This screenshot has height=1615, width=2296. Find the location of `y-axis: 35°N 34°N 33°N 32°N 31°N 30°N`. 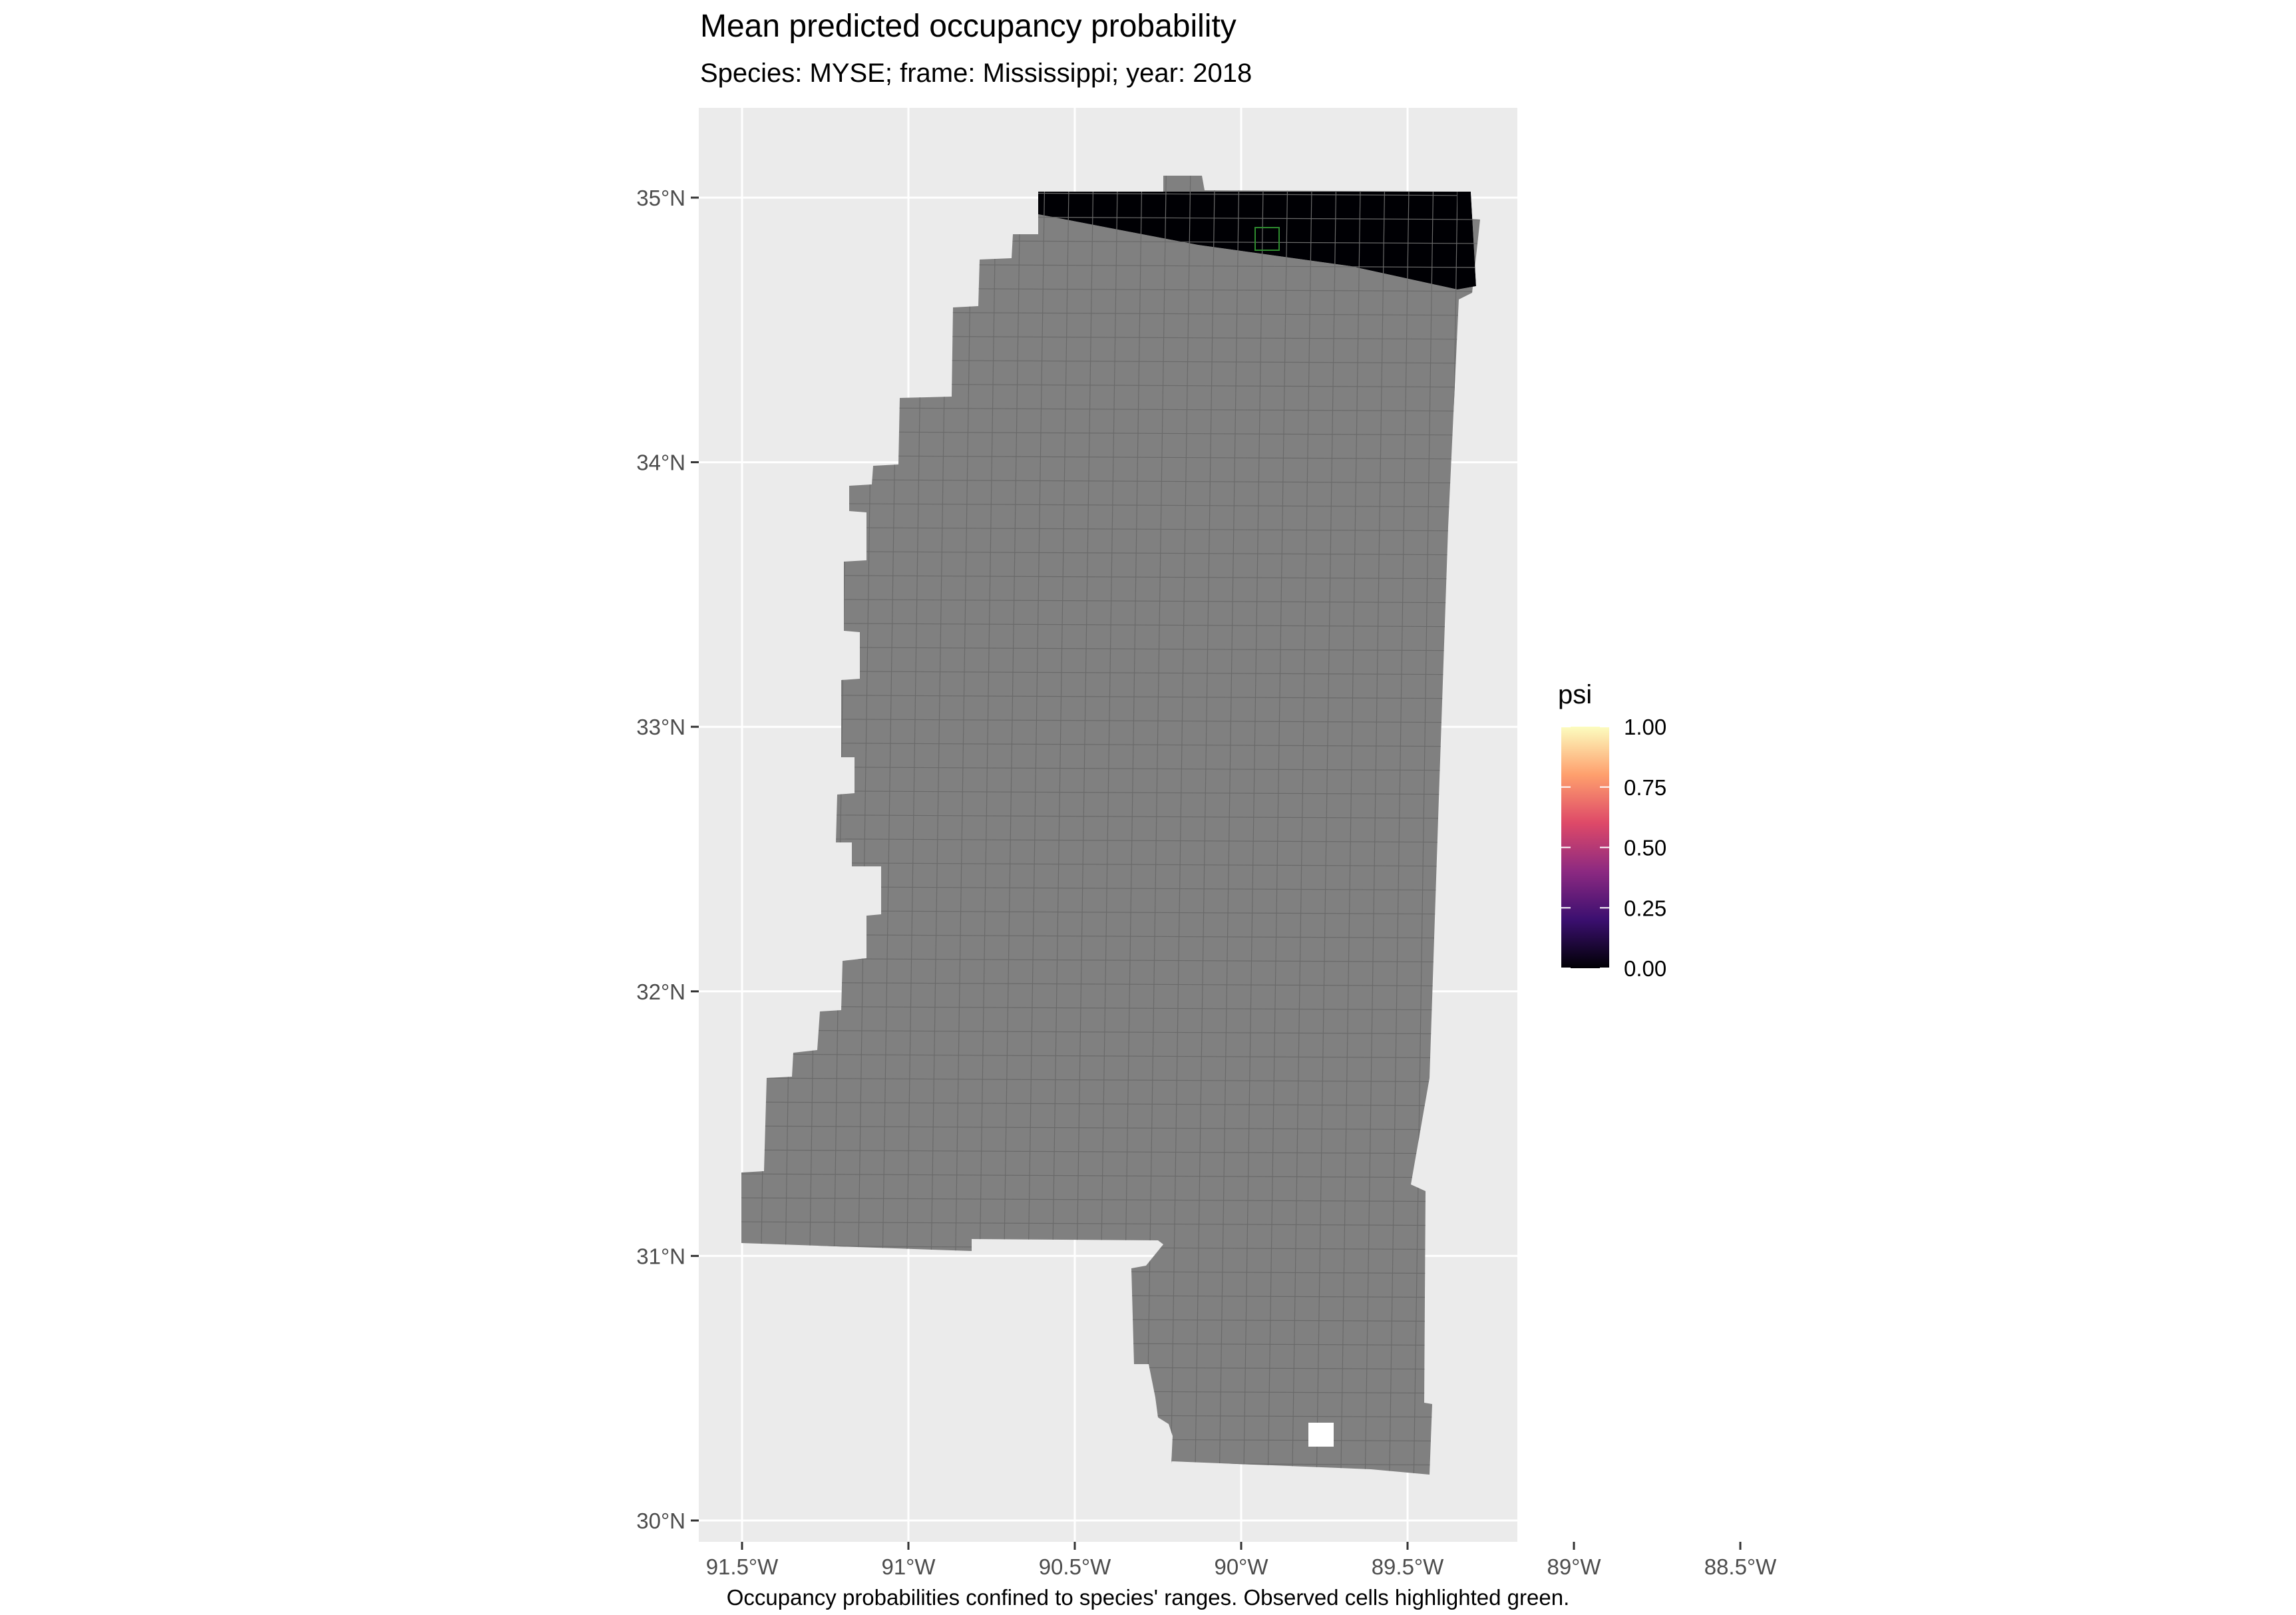

y-axis: 35°N 34°N 33°N 32°N 31°N 30°N is located at coordinates (667, 859).